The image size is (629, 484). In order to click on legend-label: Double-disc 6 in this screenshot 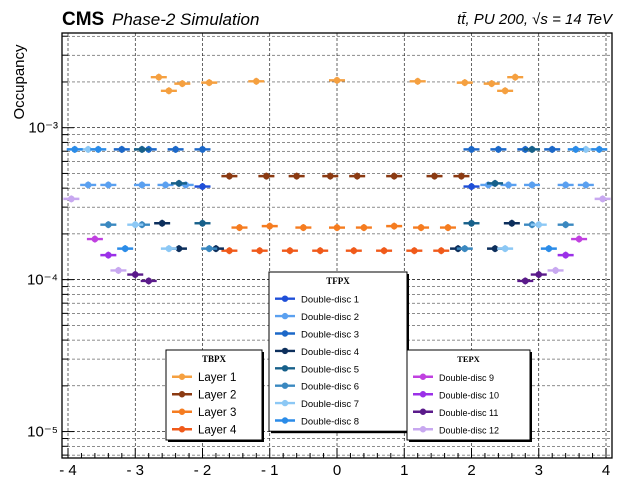, I will do `click(330, 387)`.